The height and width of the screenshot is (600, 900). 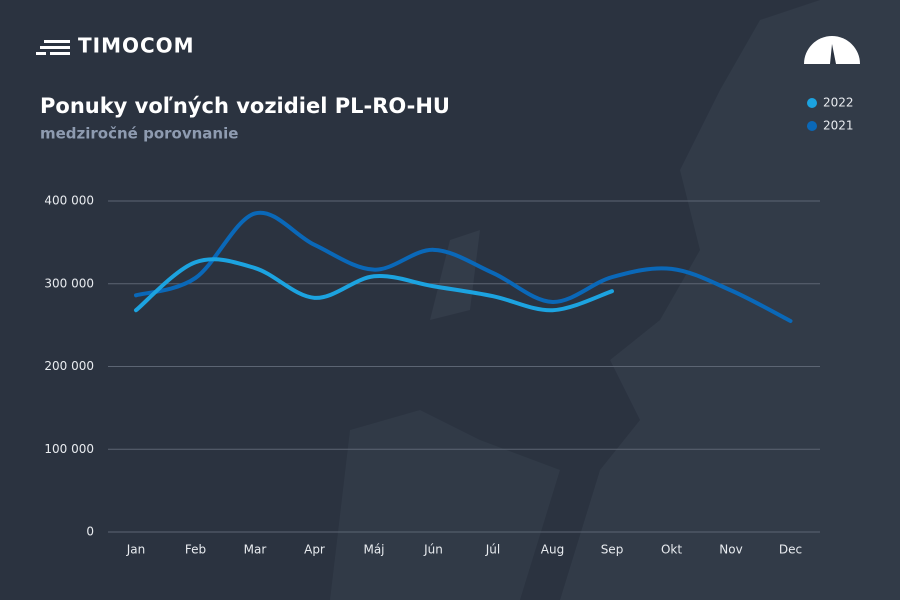 What do you see at coordinates (69, 366) in the screenshot?
I see `y-tick-label: 200 000` at bounding box center [69, 366].